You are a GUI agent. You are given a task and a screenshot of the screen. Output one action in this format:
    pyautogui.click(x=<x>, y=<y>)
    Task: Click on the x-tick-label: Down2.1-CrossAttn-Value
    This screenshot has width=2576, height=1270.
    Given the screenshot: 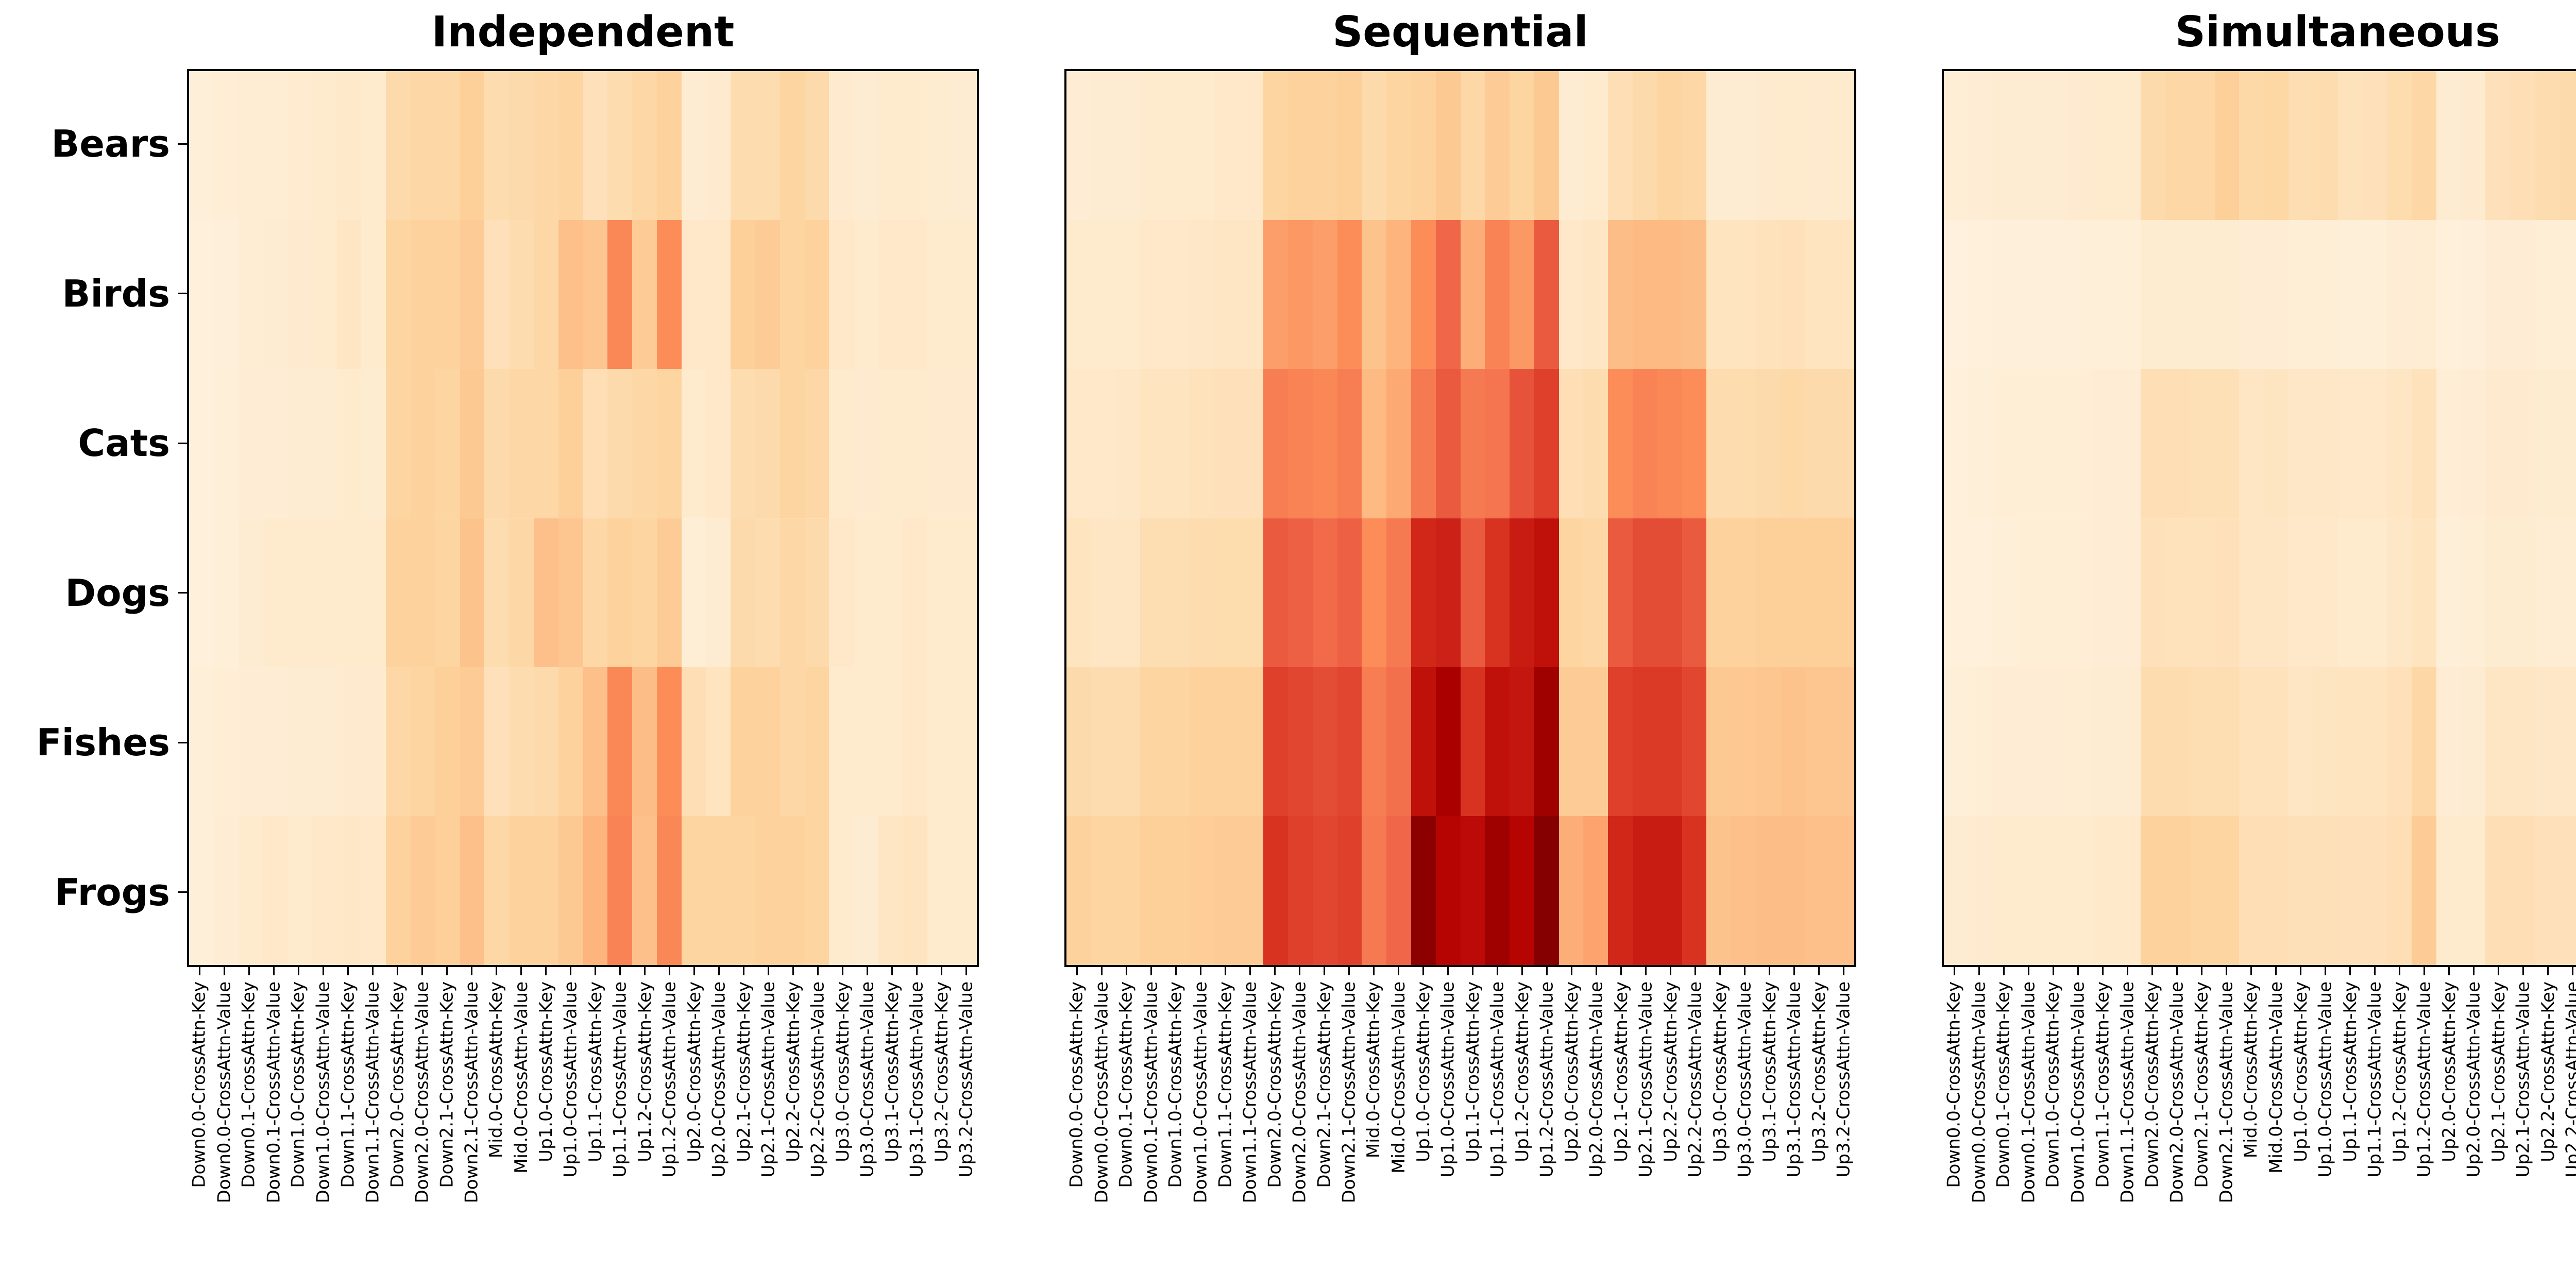 What is the action you would take?
    pyautogui.click(x=471, y=1092)
    